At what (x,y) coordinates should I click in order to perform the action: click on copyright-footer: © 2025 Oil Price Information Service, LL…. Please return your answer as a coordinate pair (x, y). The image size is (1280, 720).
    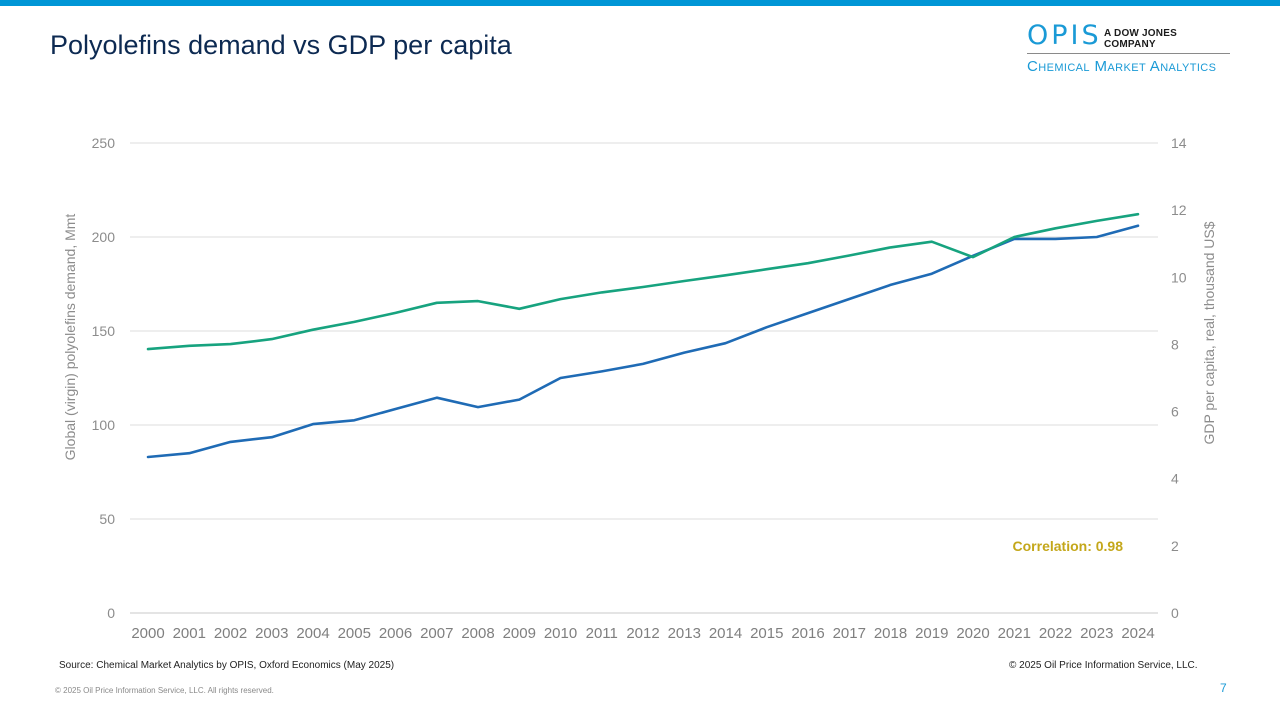
    Looking at the image, I should click on (164, 690).